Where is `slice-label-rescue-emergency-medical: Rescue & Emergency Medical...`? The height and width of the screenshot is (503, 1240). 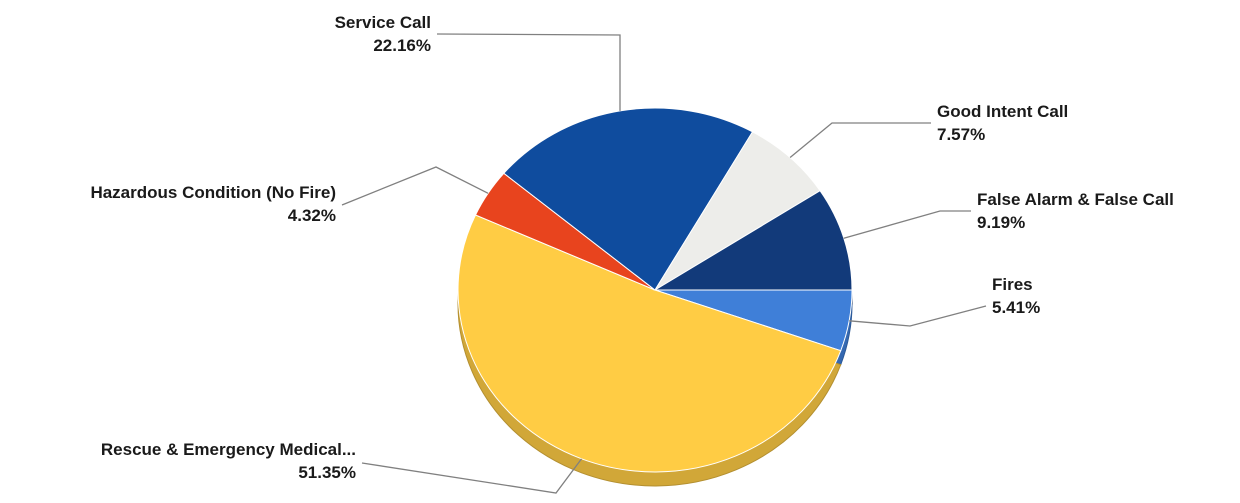
slice-label-rescue-emergency-medical: Rescue & Emergency Medical... is located at coordinates (228, 449).